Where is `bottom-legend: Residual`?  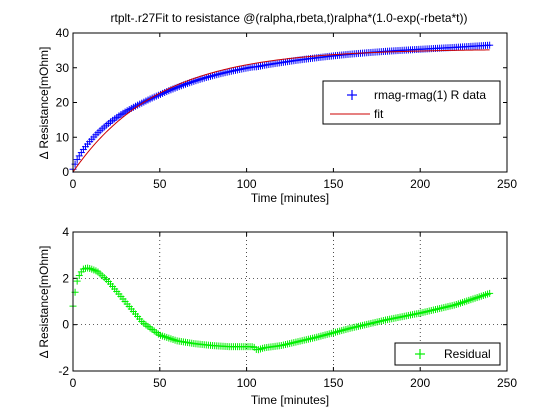
bottom-legend: Residual is located at coordinates (447, 354).